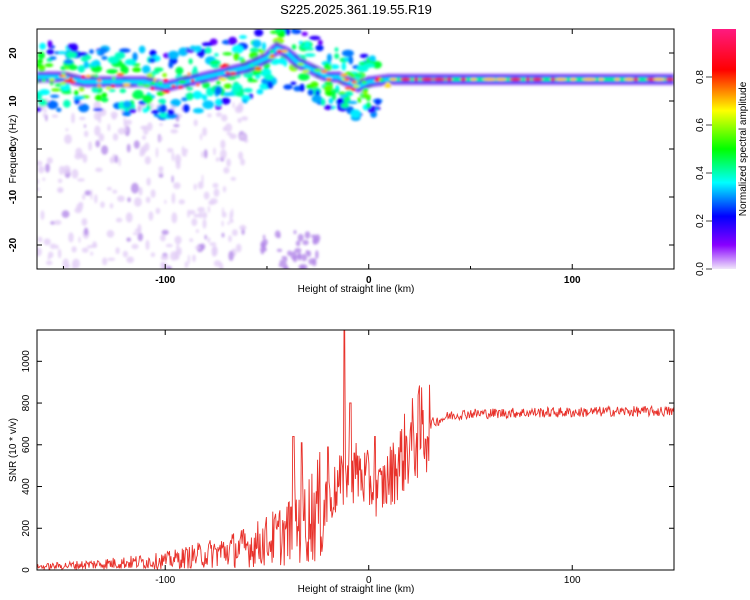  I want to click on colorbar-scale, so click(724, 149).